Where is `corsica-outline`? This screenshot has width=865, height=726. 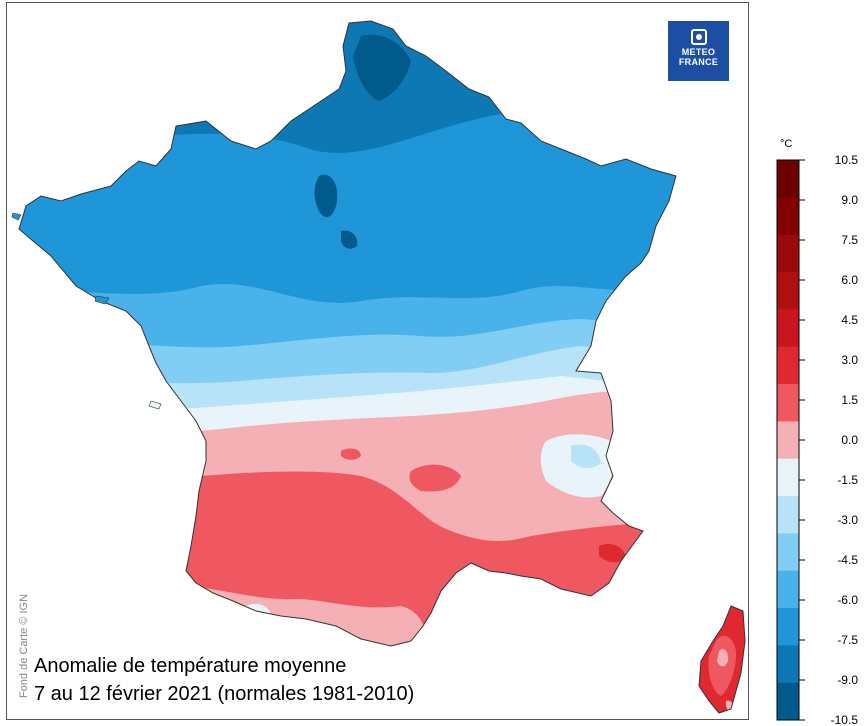 corsica-outline is located at coordinates (722, 659).